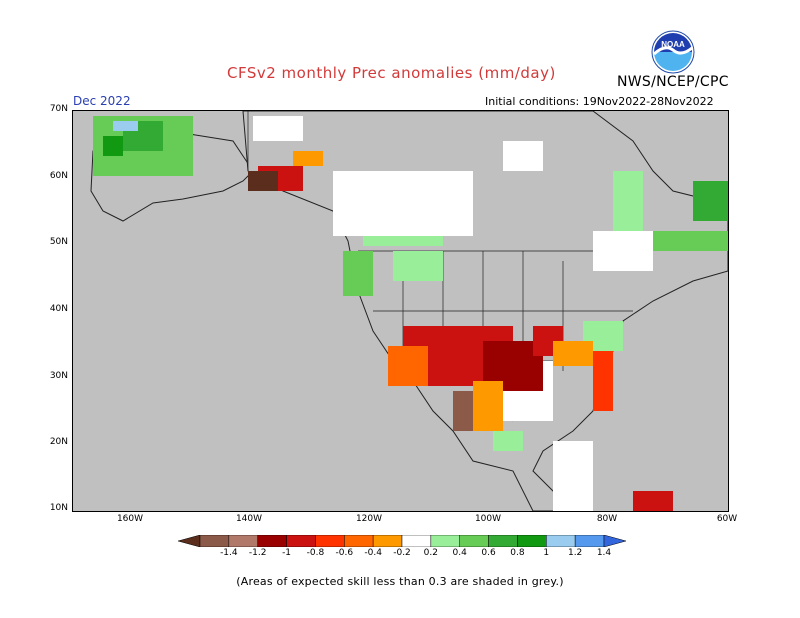 This screenshot has width=800, height=618. Describe the element at coordinates (58, 508) in the screenshot. I see `lat-label: 10N` at that location.